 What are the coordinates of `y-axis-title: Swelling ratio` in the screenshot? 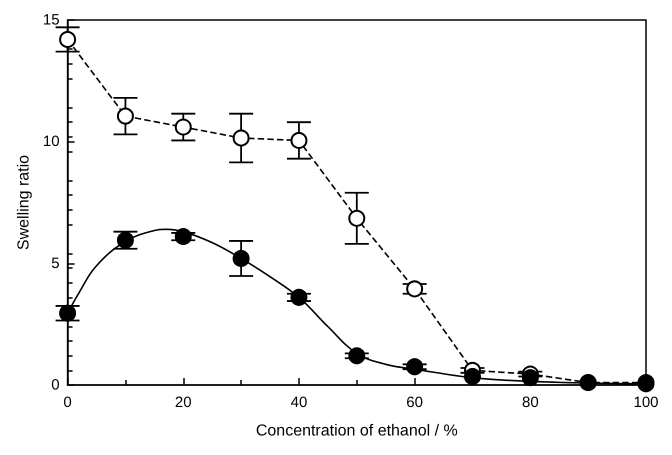 It's located at (24, 202).